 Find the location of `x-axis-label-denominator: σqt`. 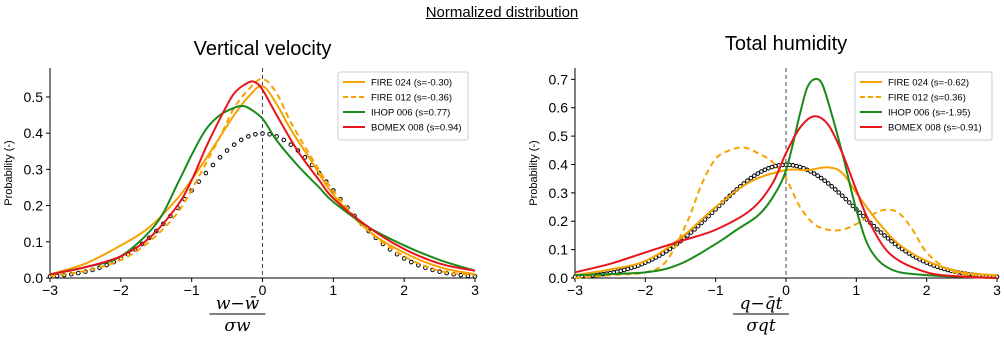

x-axis-label-denominator: σqt is located at coordinates (760, 326).